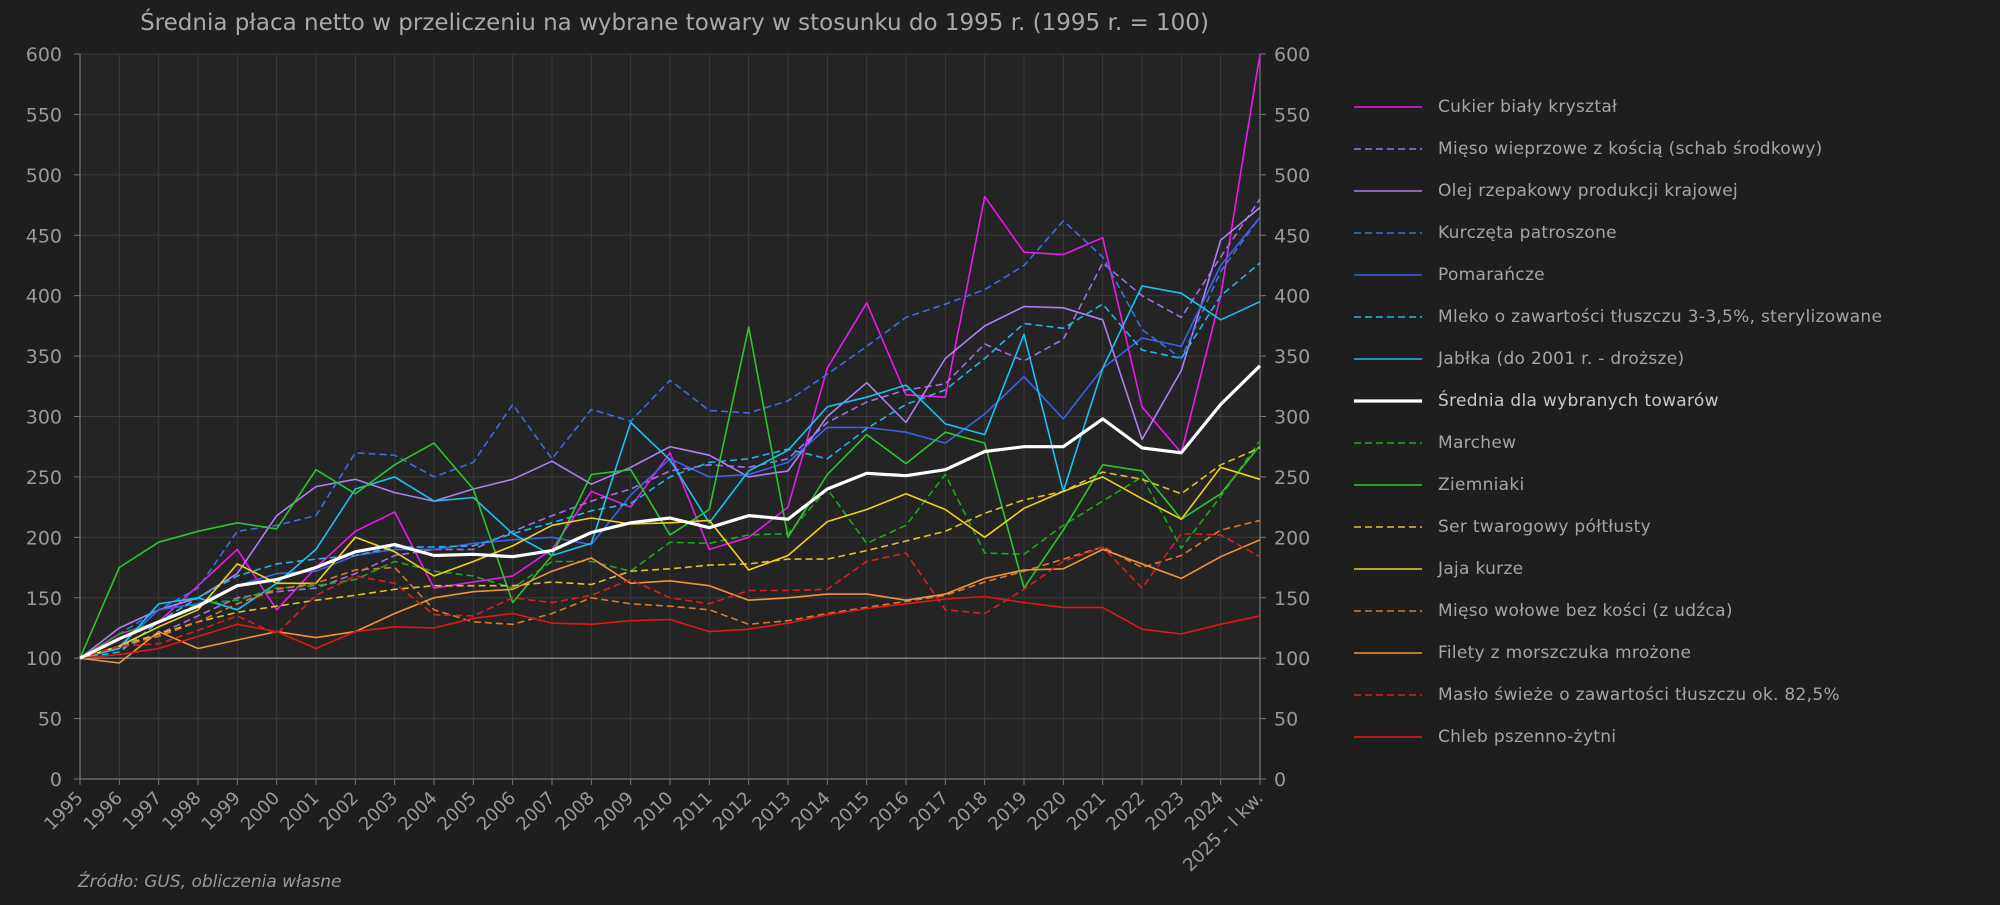 The height and width of the screenshot is (905, 2000). What do you see at coordinates (1672, 611) in the screenshot?
I see `legend-item: Mięso wołowe bez kości (z udźca)` at bounding box center [1672, 611].